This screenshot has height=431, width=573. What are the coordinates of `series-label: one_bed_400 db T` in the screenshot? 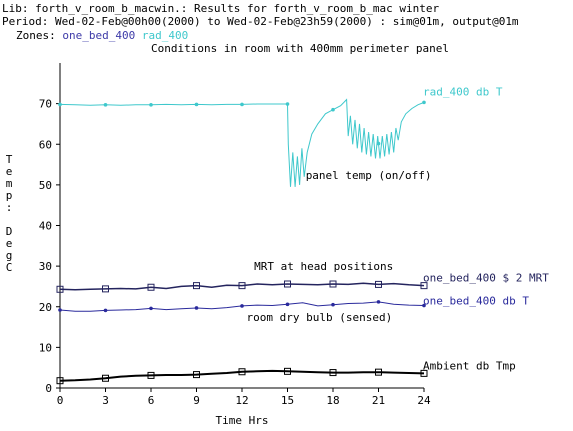 It's located at (476, 301).